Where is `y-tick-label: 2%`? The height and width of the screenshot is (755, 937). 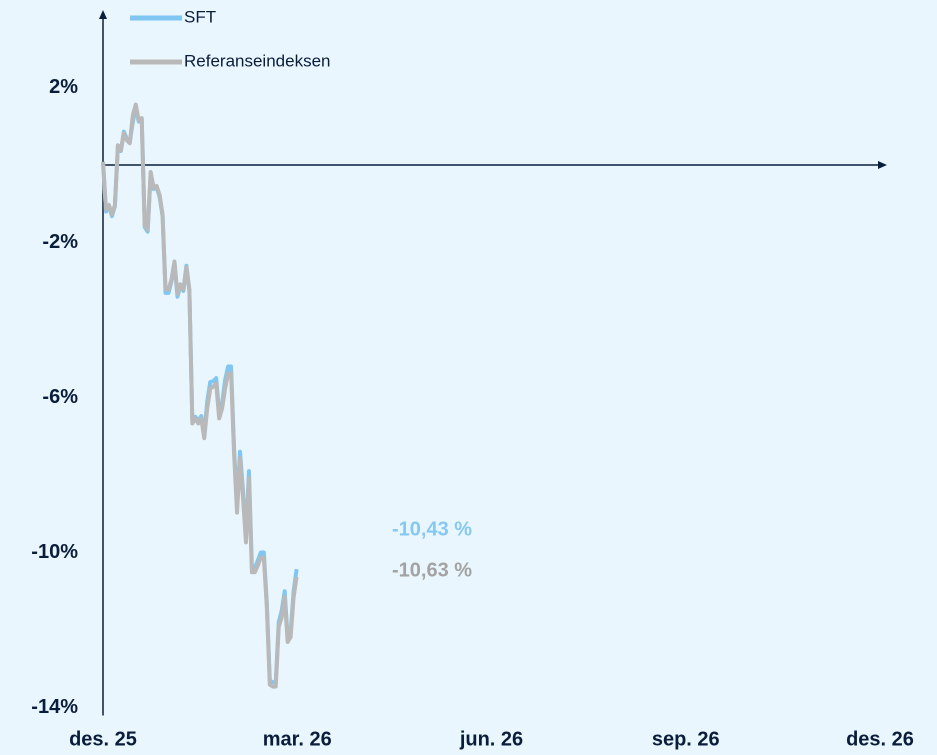
y-tick-label: 2% is located at coordinates (63, 87).